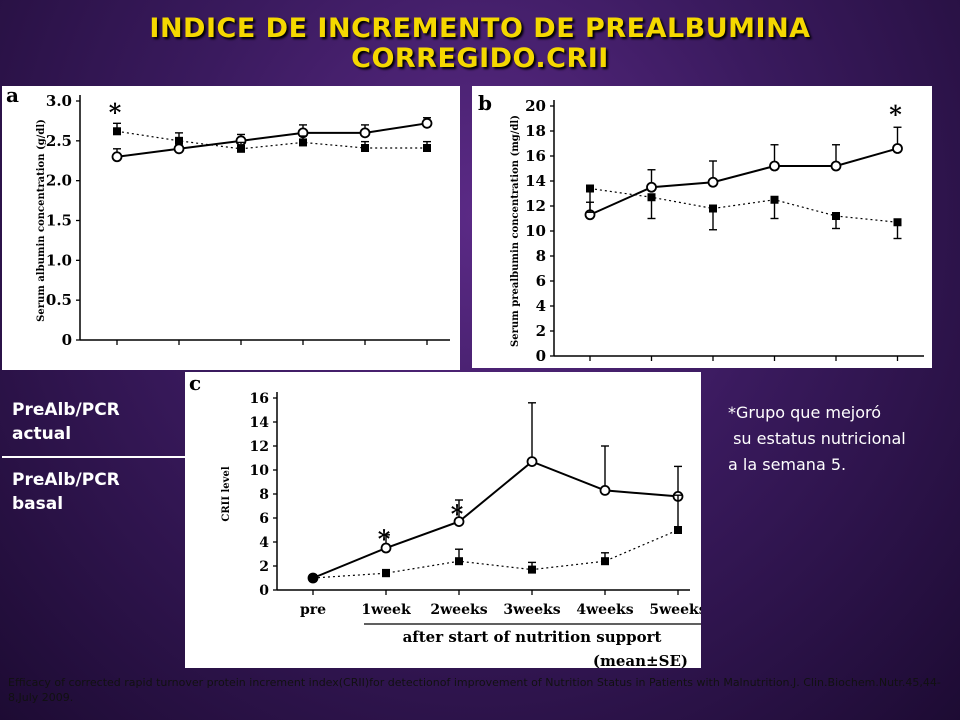 The height and width of the screenshot is (720, 960). I want to click on panel-label: b, so click(485, 103).